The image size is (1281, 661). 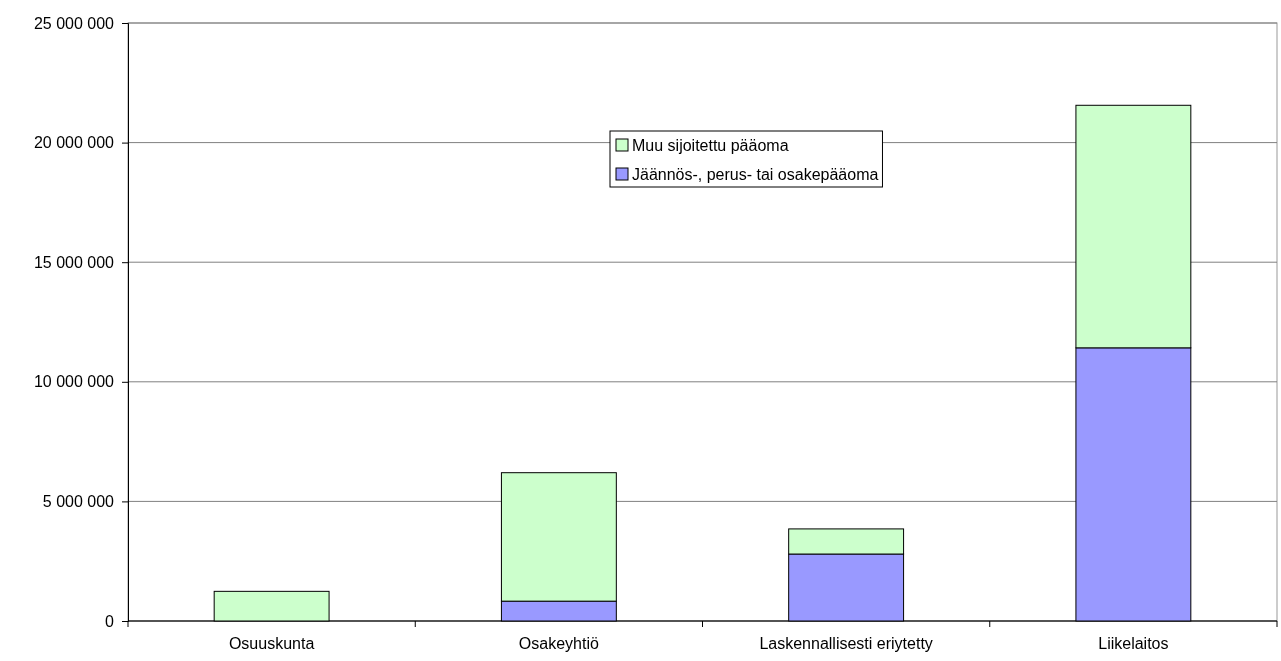 What do you see at coordinates (710, 145) in the screenshot?
I see `legend-label: Muu sijoitettu pääoma` at bounding box center [710, 145].